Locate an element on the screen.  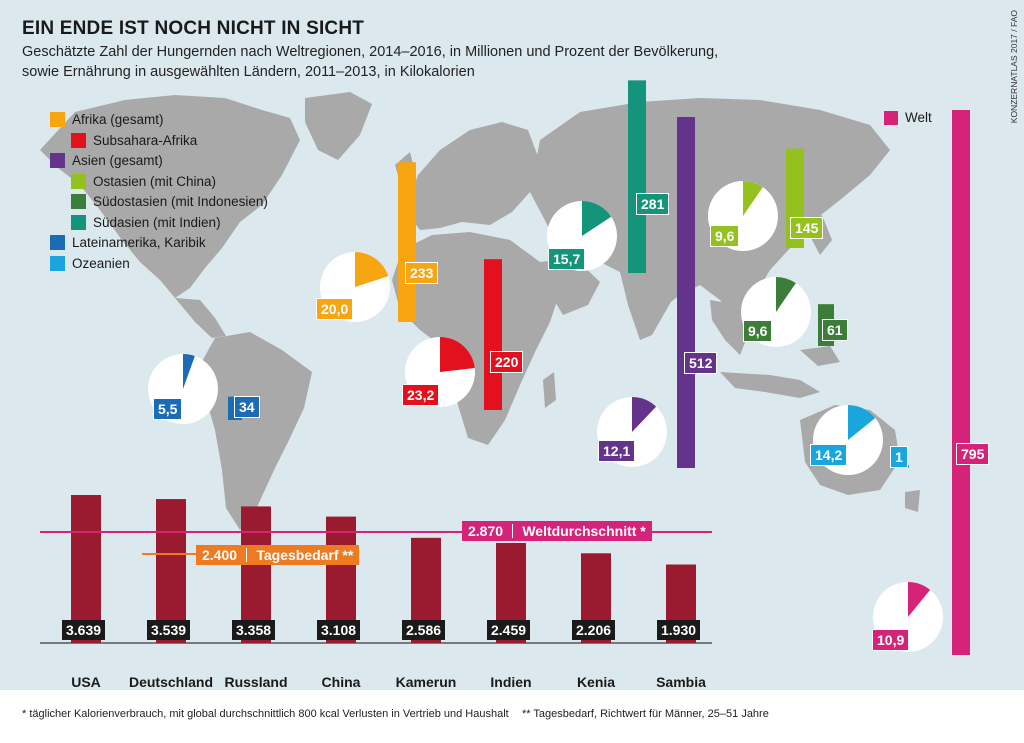
calorie-value: 3.358 is located at coordinates (254, 630).